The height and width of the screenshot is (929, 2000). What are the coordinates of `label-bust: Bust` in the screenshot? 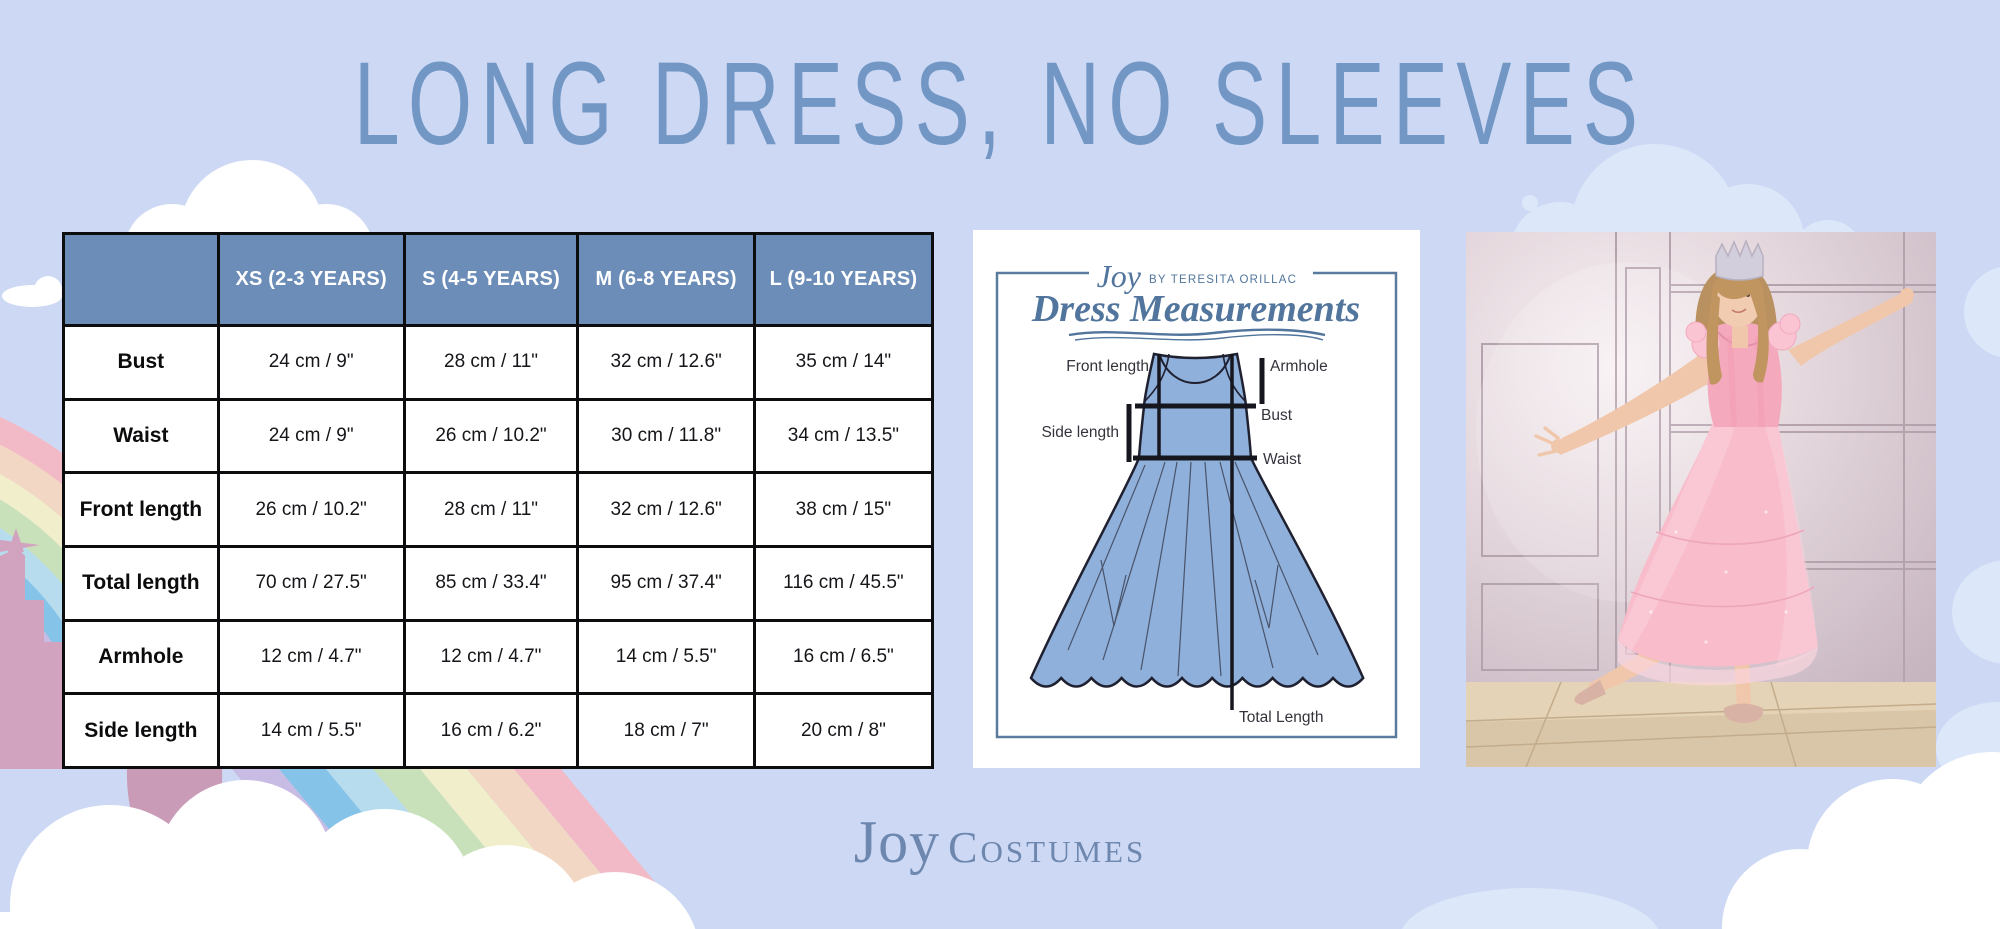 It's located at (1277, 415).